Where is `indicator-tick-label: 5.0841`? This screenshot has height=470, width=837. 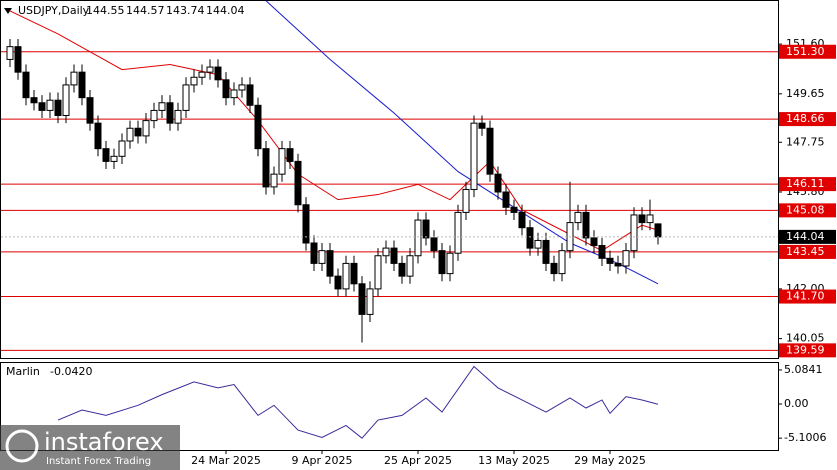 indicator-tick-label: 5.0841 is located at coordinates (803, 369).